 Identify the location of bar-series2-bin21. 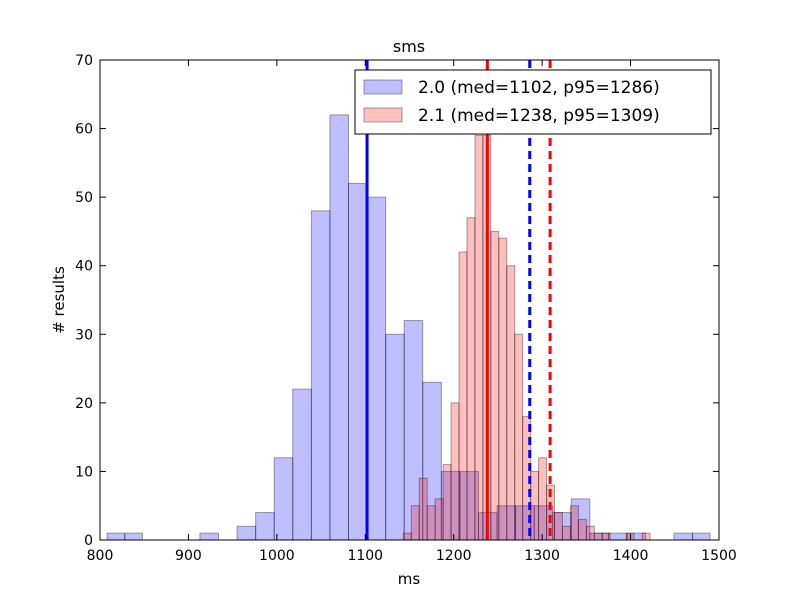
(566, 533).